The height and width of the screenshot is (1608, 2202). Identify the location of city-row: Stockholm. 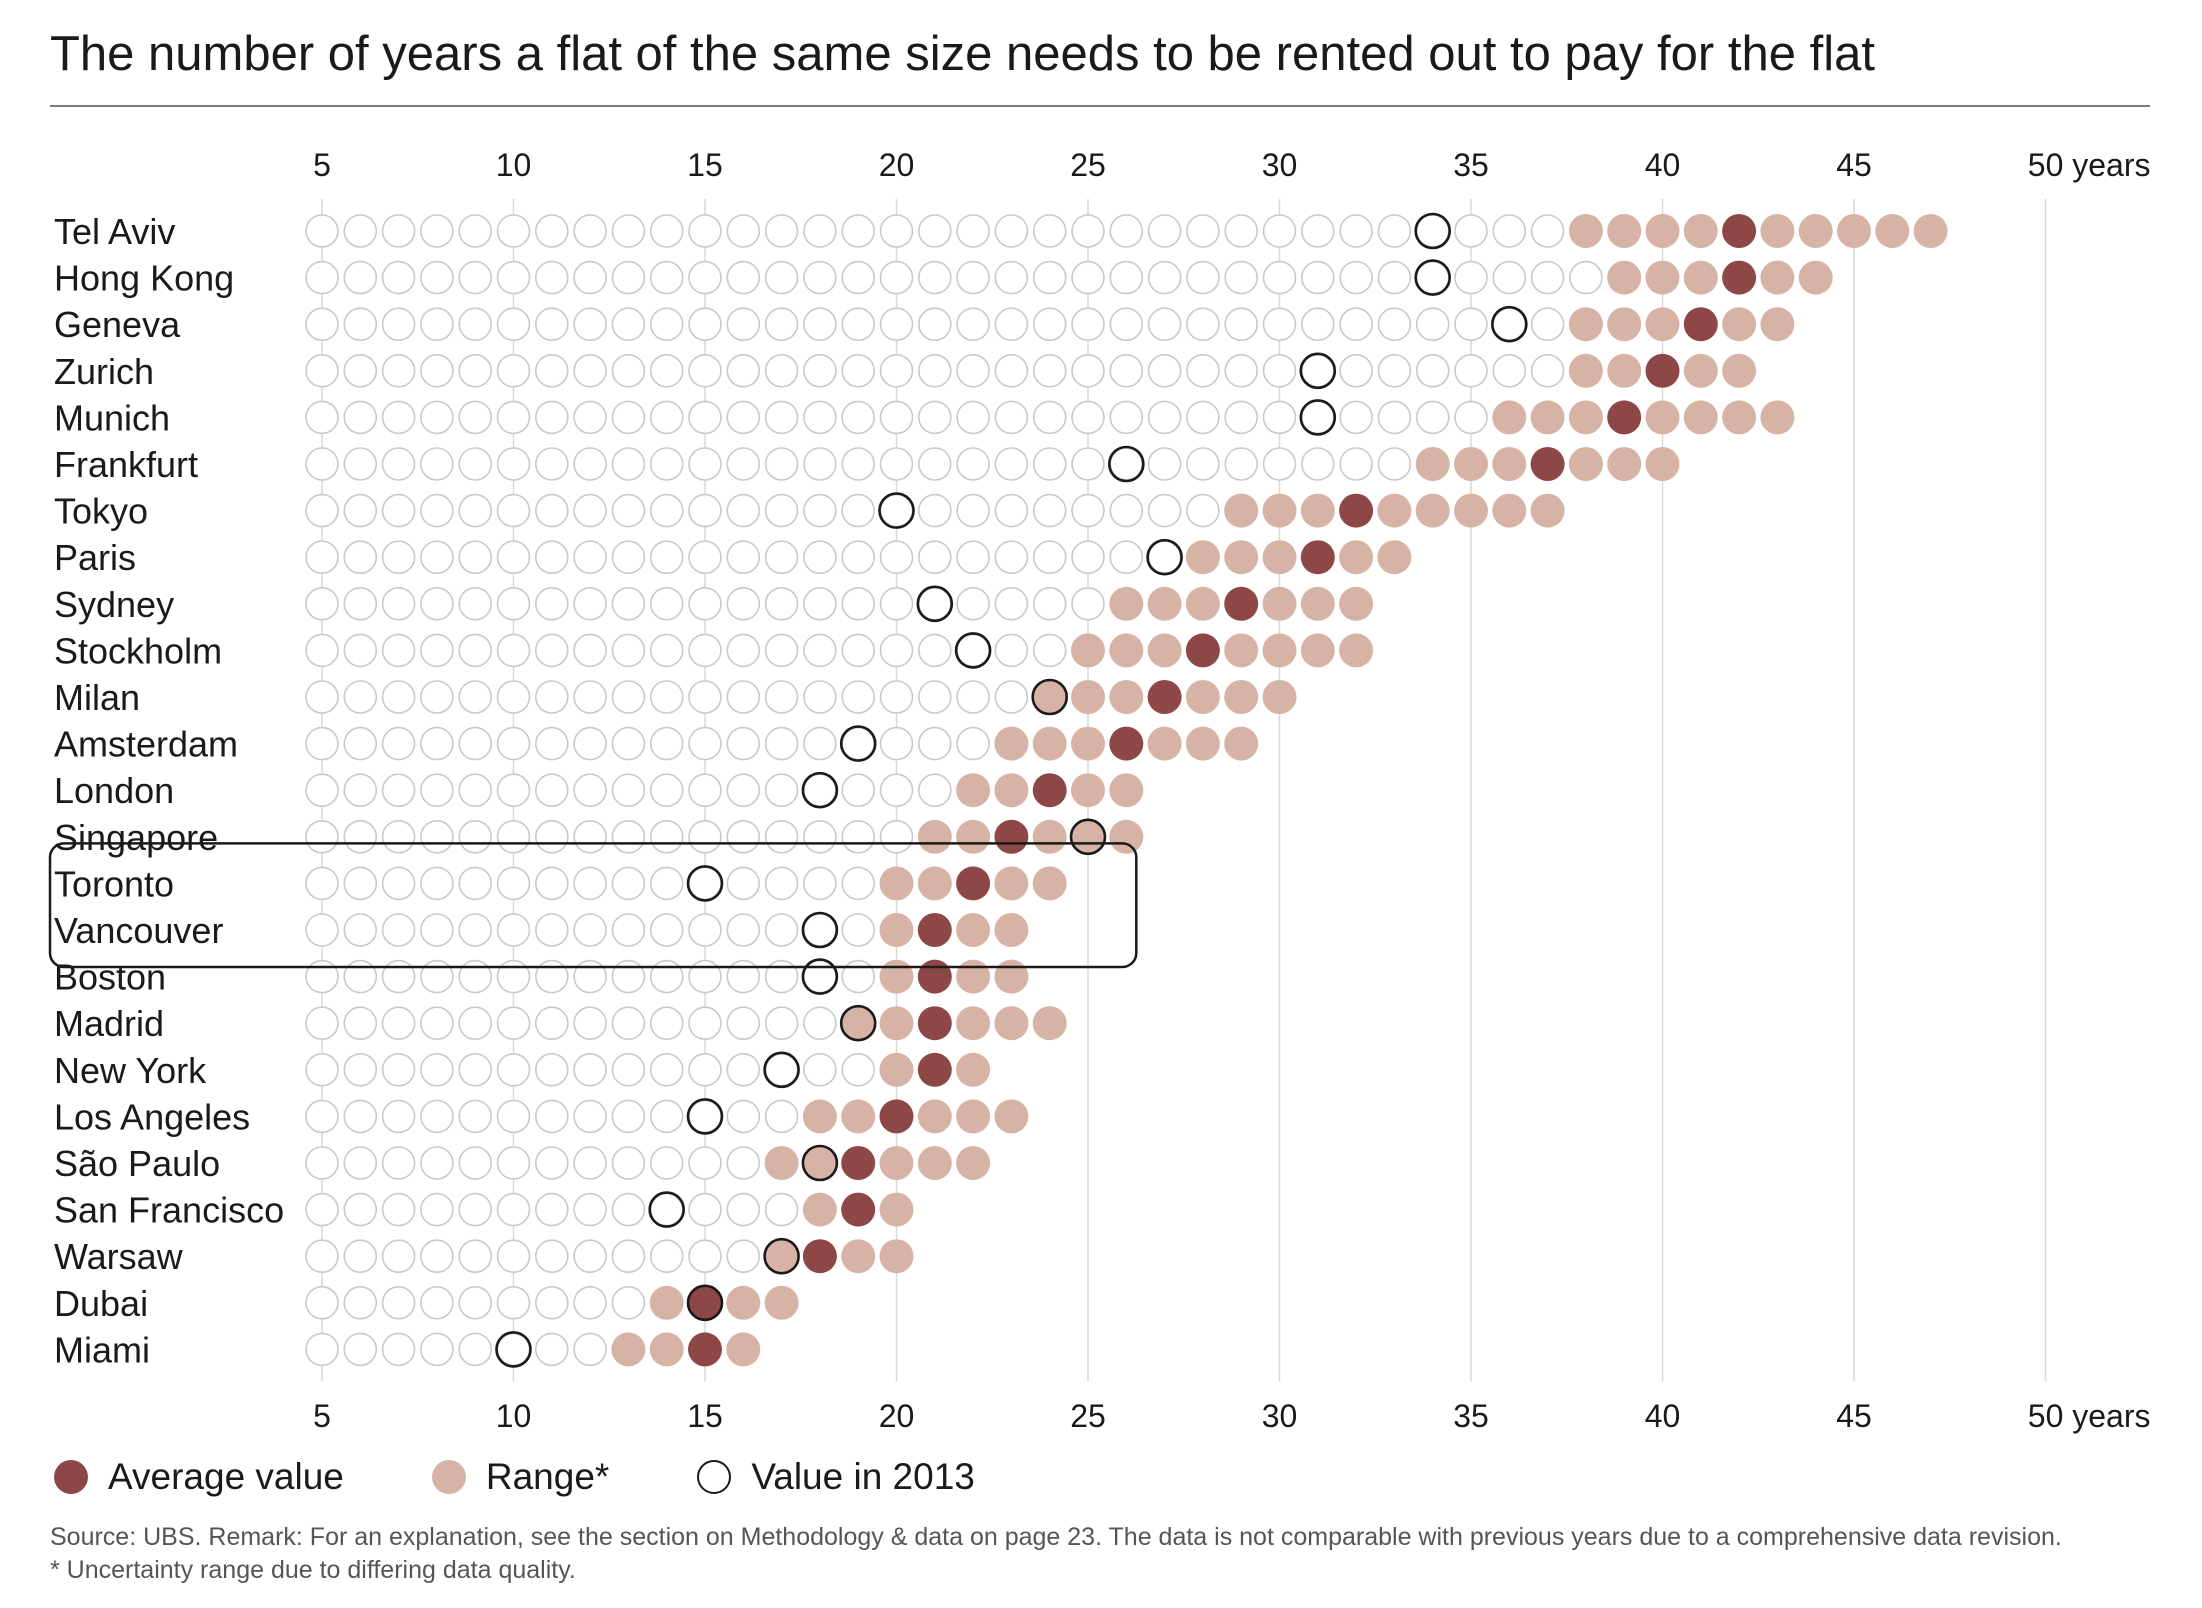
(714, 650).